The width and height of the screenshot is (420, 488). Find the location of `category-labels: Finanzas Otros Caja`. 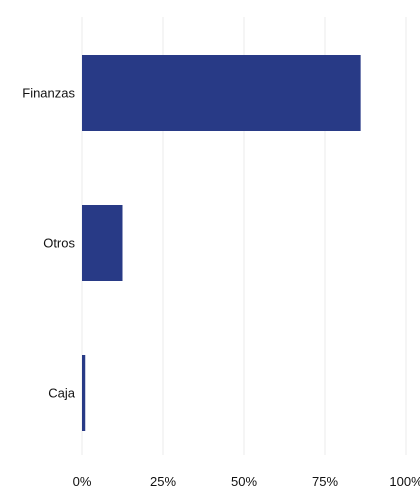

category-labels: Finanzas Otros Caja is located at coordinates (49, 243).